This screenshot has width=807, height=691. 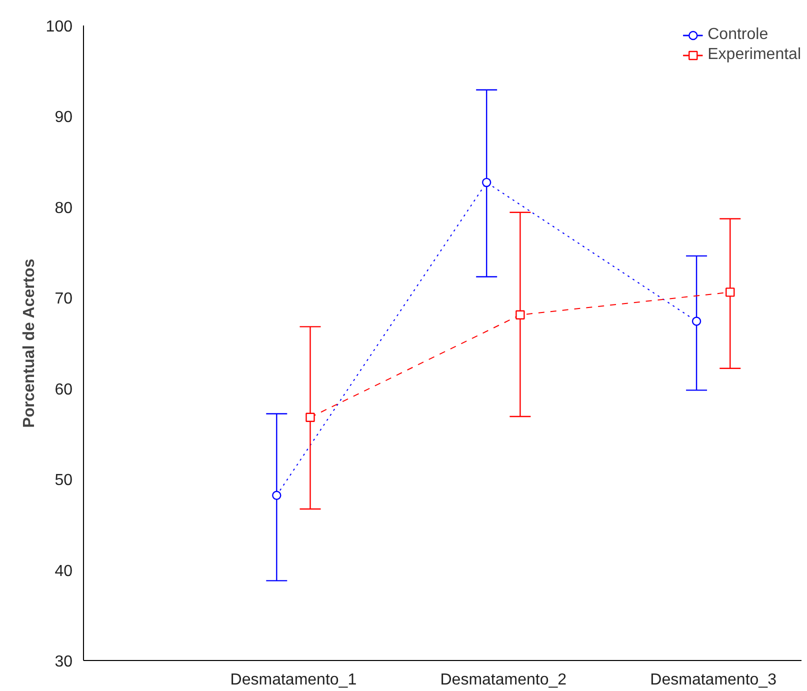 I want to click on legend-label: Controle, so click(x=738, y=35).